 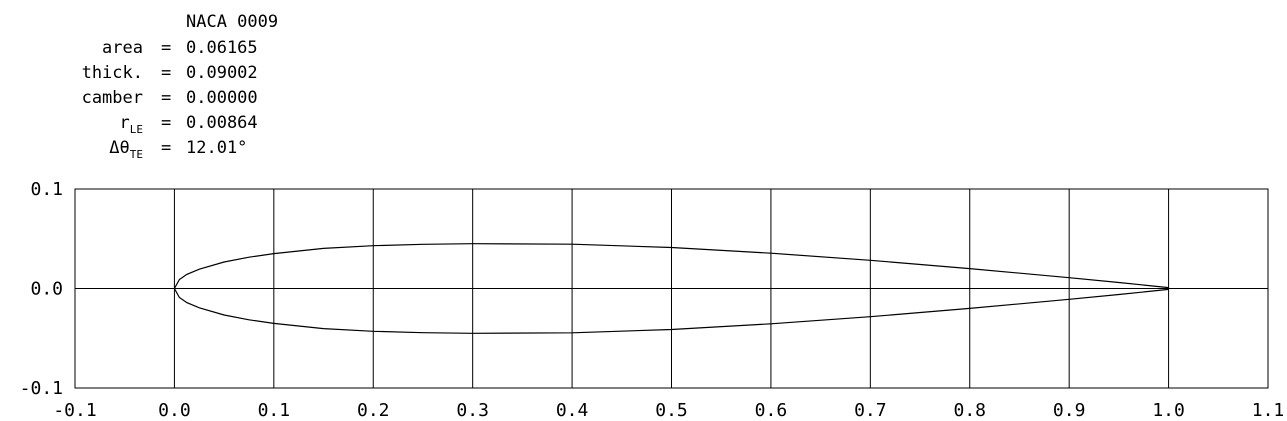 What do you see at coordinates (1268, 410) in the screenshot?
I see `x-tick-label: 1.1` at bounding box center [1268, 410].